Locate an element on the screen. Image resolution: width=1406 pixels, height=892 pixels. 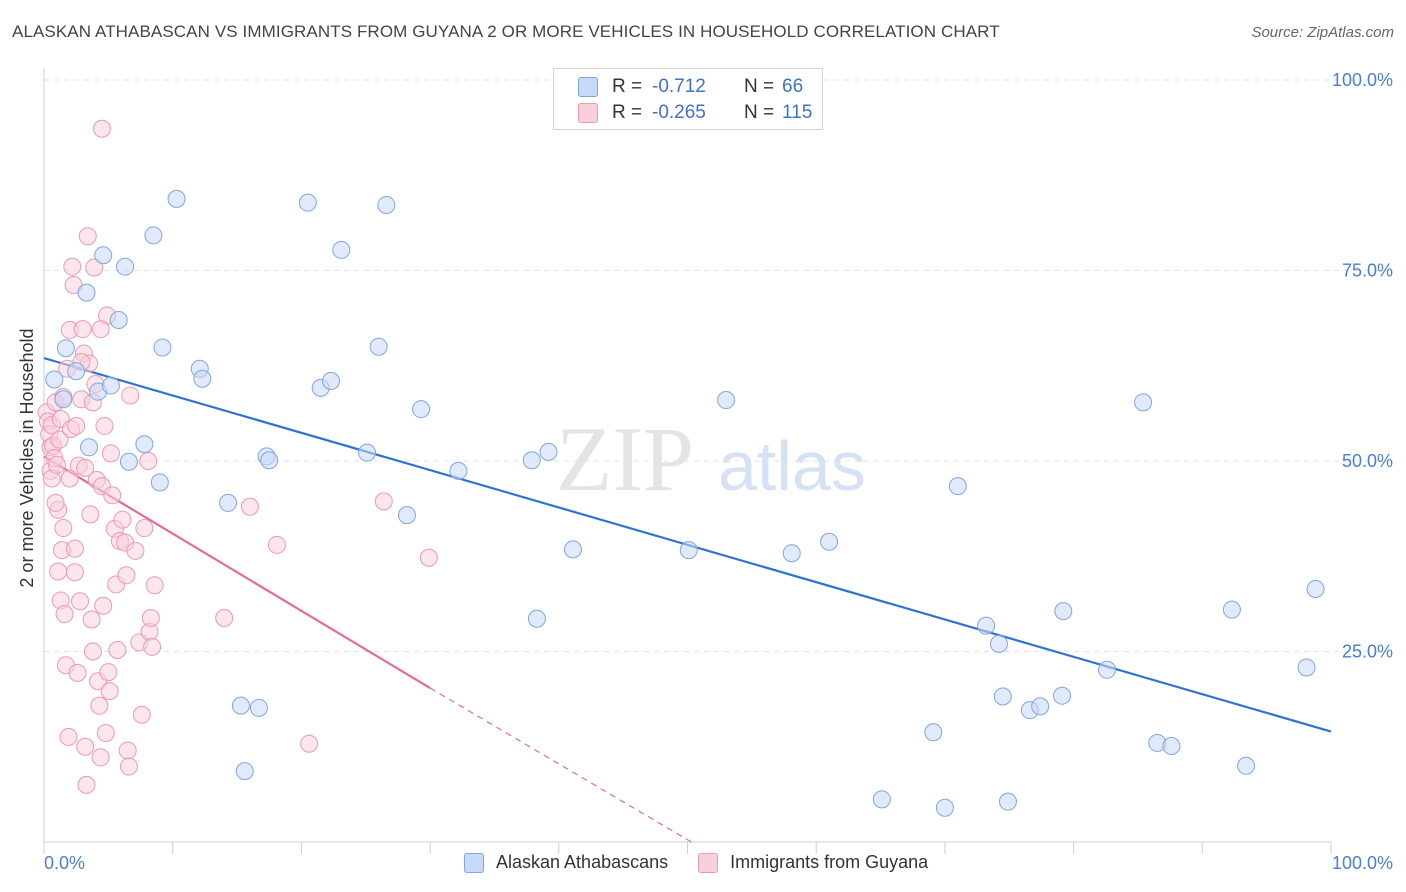
legend-label-guyana: Immigrants from Guyana is located at coordinates (829, 862).